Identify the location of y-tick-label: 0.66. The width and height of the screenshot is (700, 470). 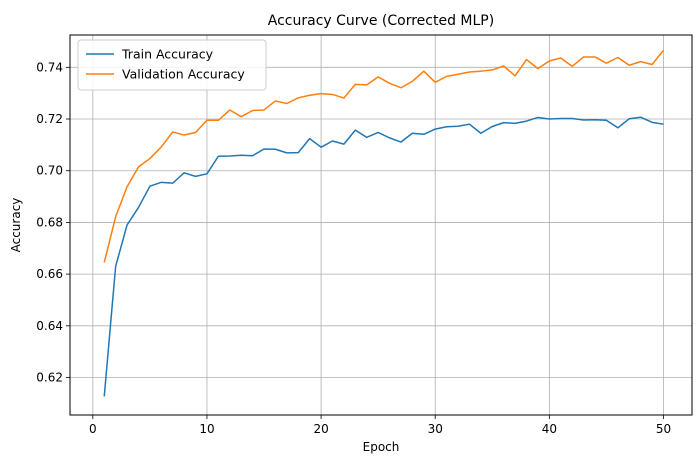
(49, 274).